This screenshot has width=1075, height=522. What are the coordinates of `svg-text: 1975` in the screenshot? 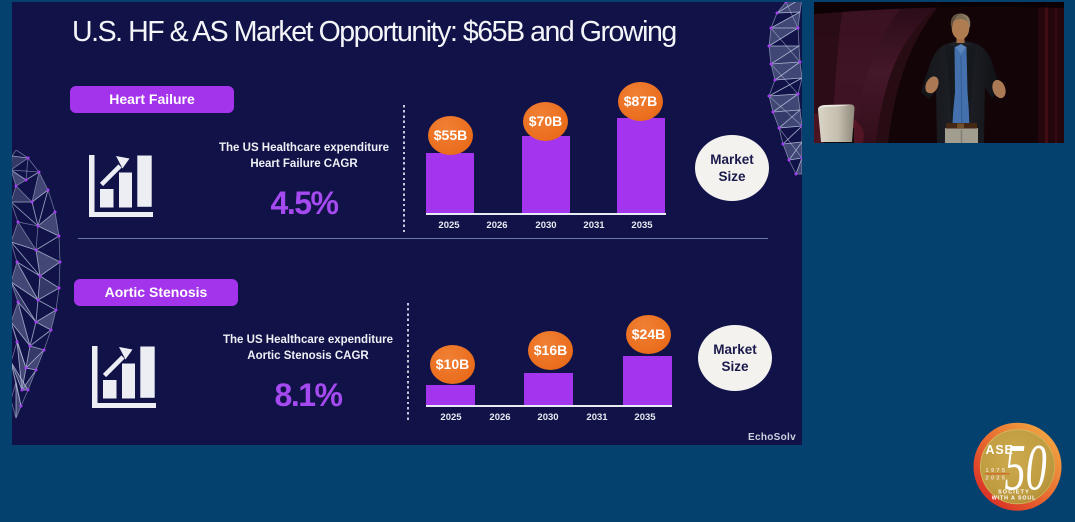 It's located at (997, 471).